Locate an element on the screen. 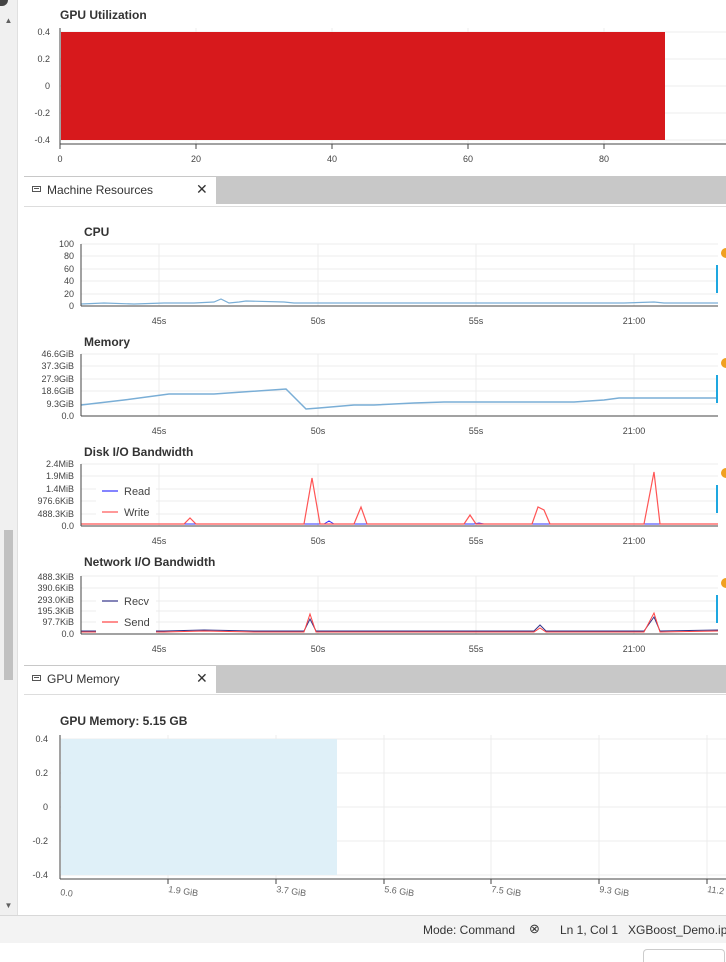 The width and height of the screenshot is (726, 962). tab-label: GPU Memory is located at coordinates (83, 679).